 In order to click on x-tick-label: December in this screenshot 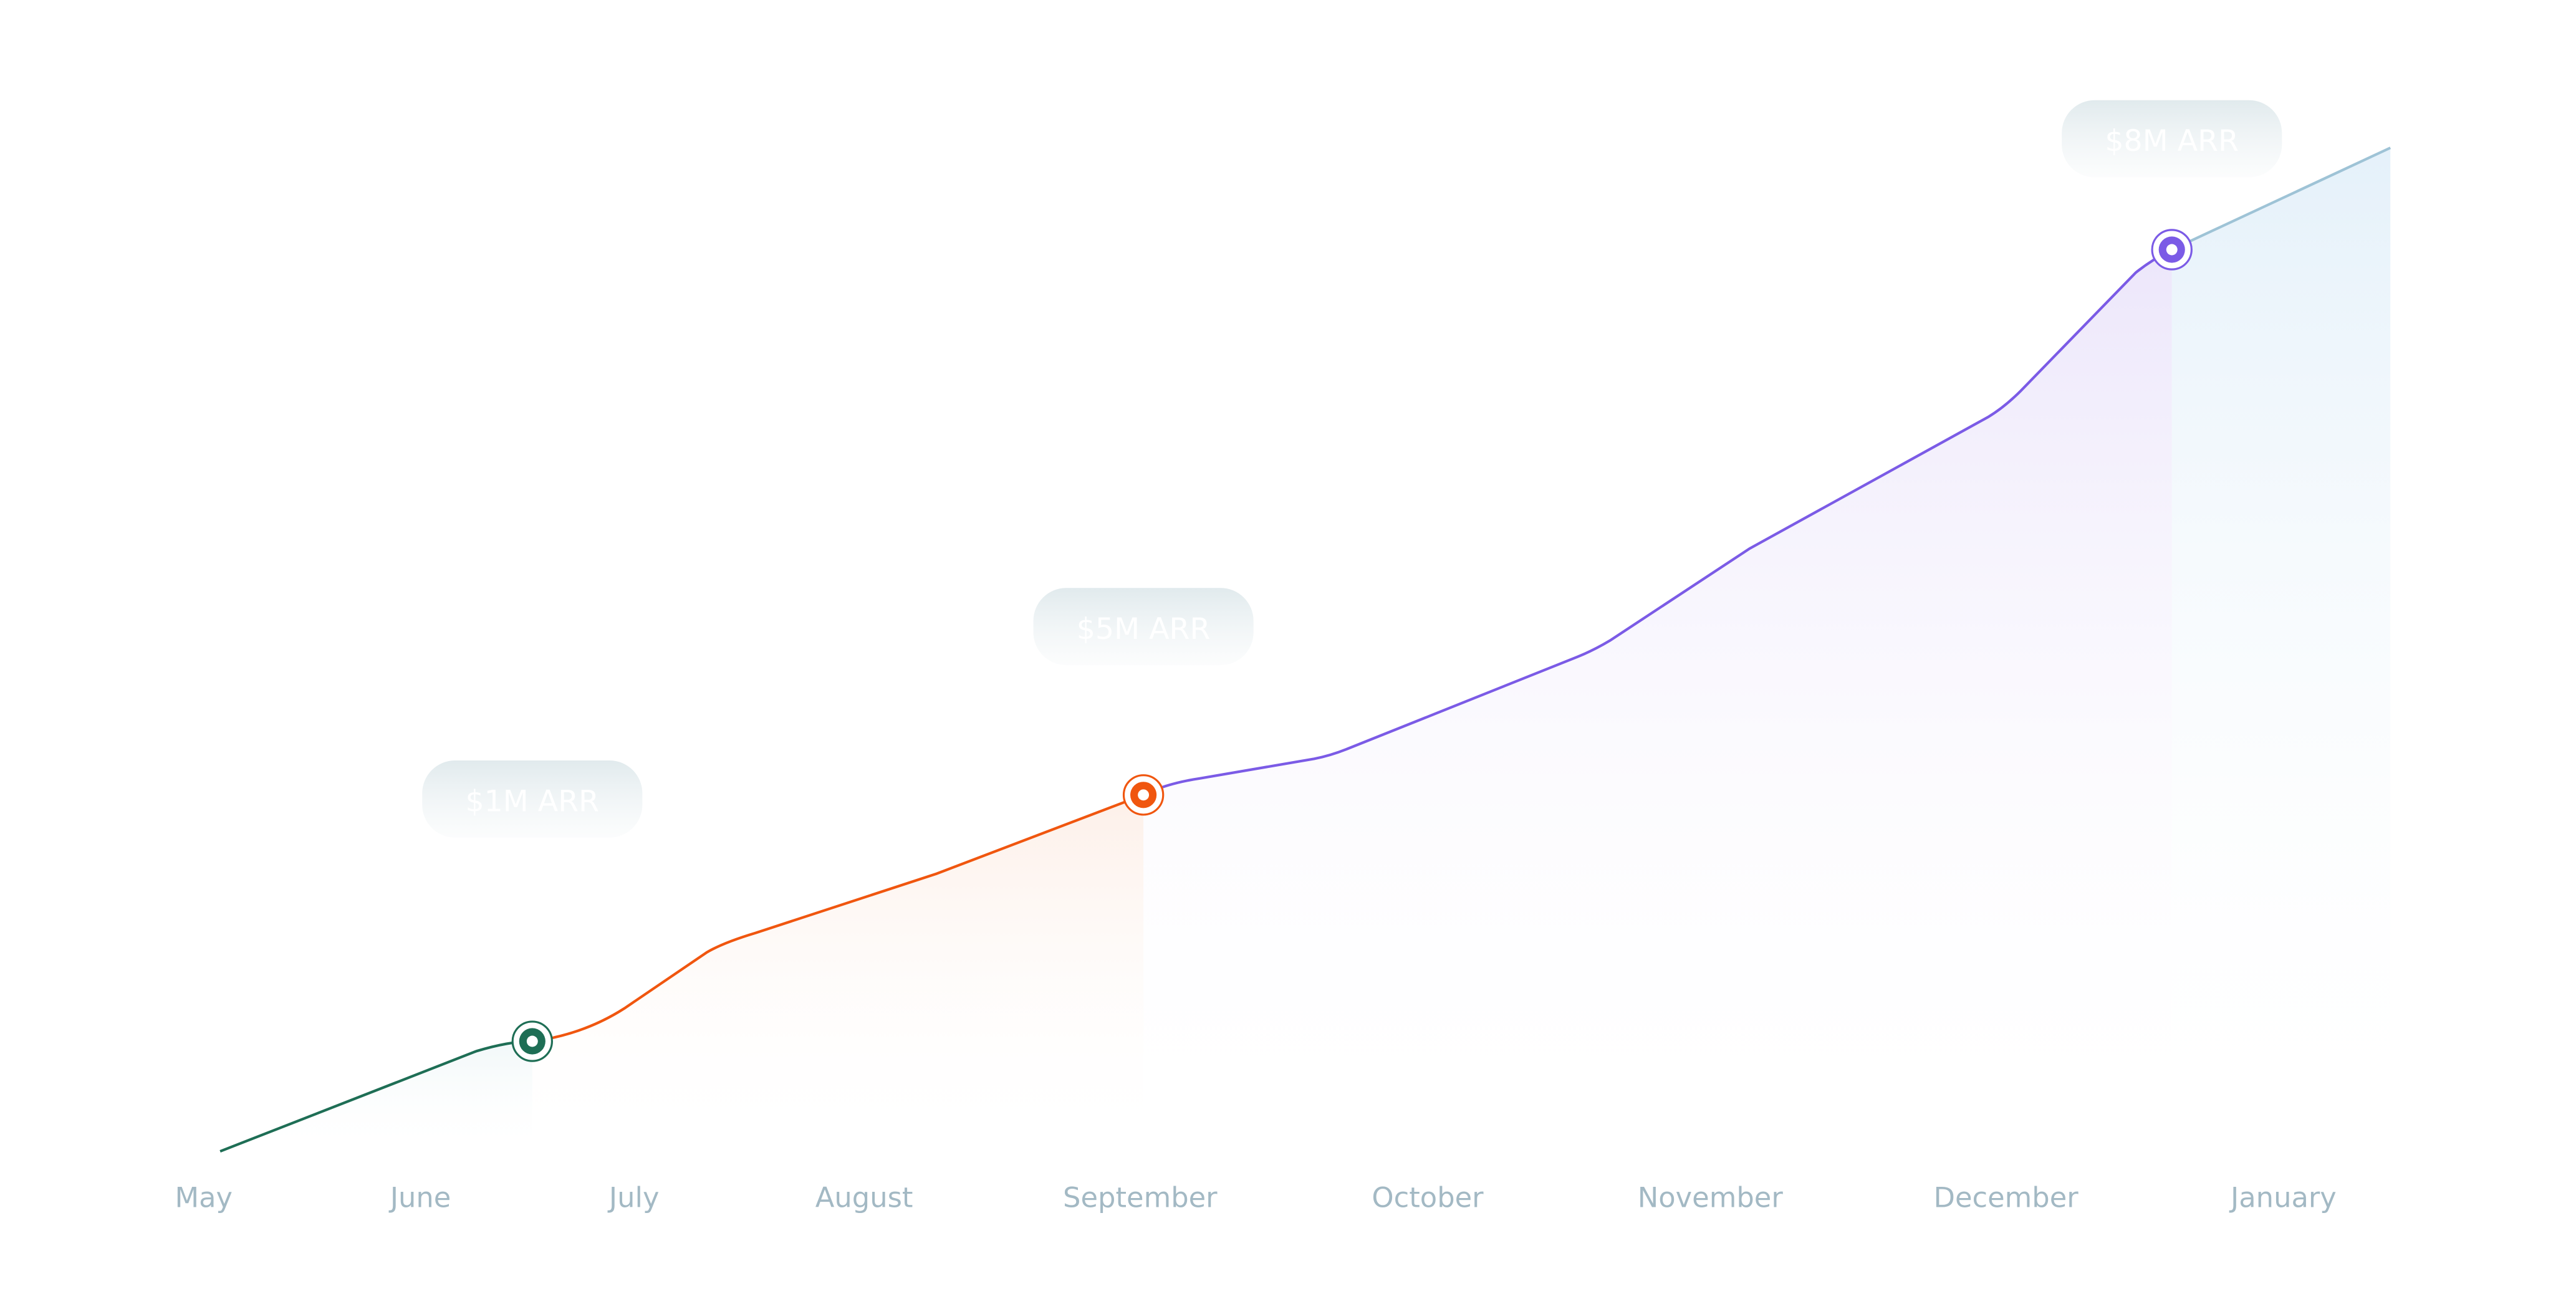, I will do `click(2006, 1197)`.